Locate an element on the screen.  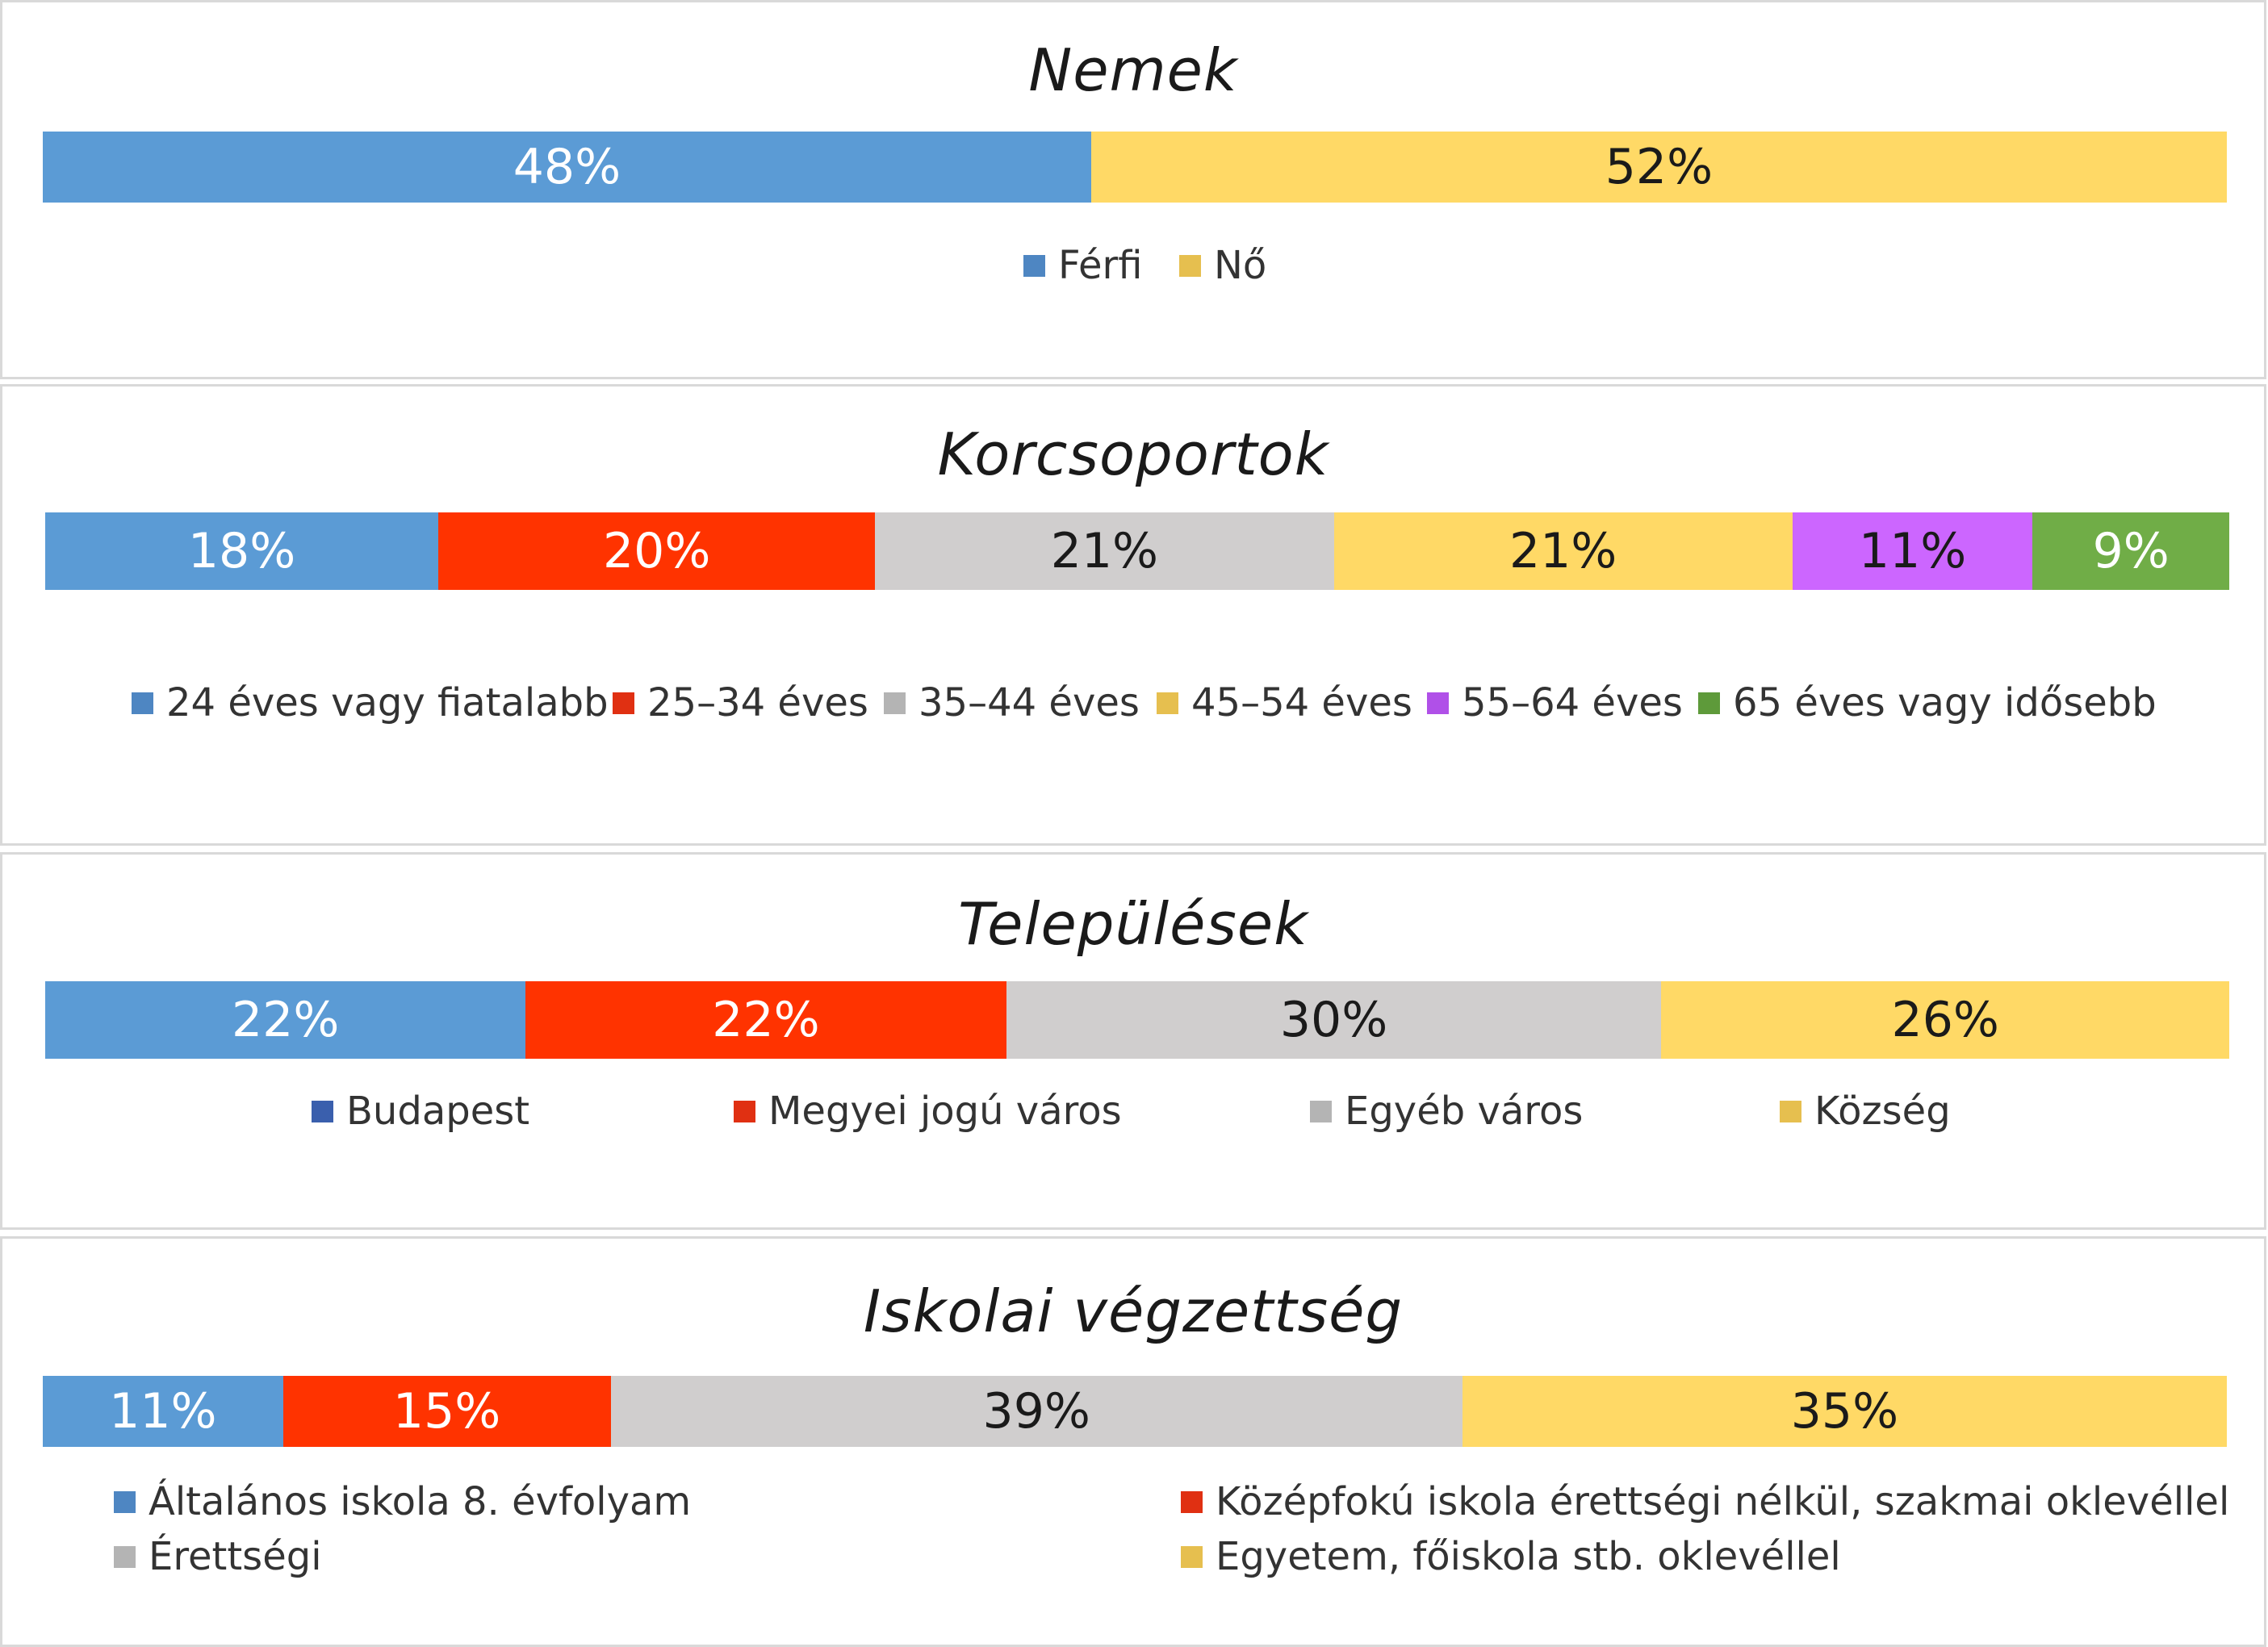
stacked-bar: 18% 20% 21% 21% 11% 9% is located at coordinates (1137, 551).